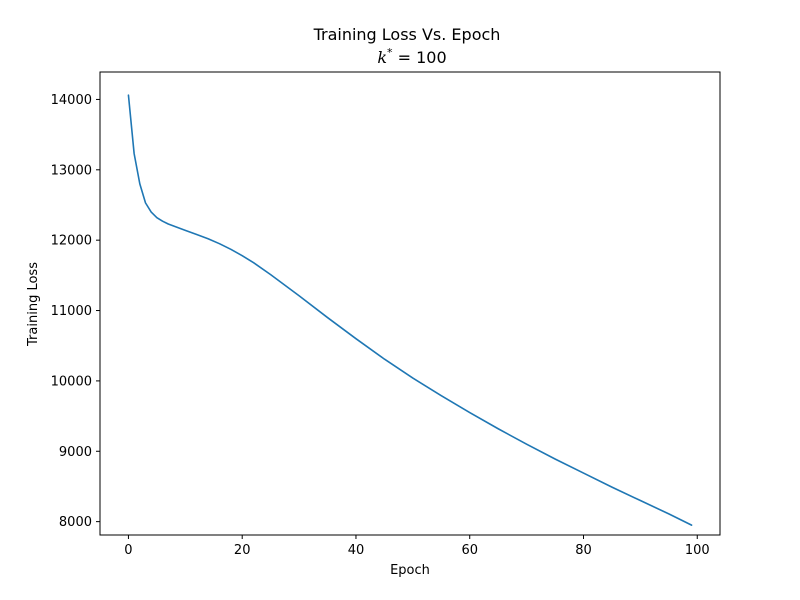  Describe the element at coordinates (469, 550) in the screenshot. I see `x-tick-label: 60` at that location.